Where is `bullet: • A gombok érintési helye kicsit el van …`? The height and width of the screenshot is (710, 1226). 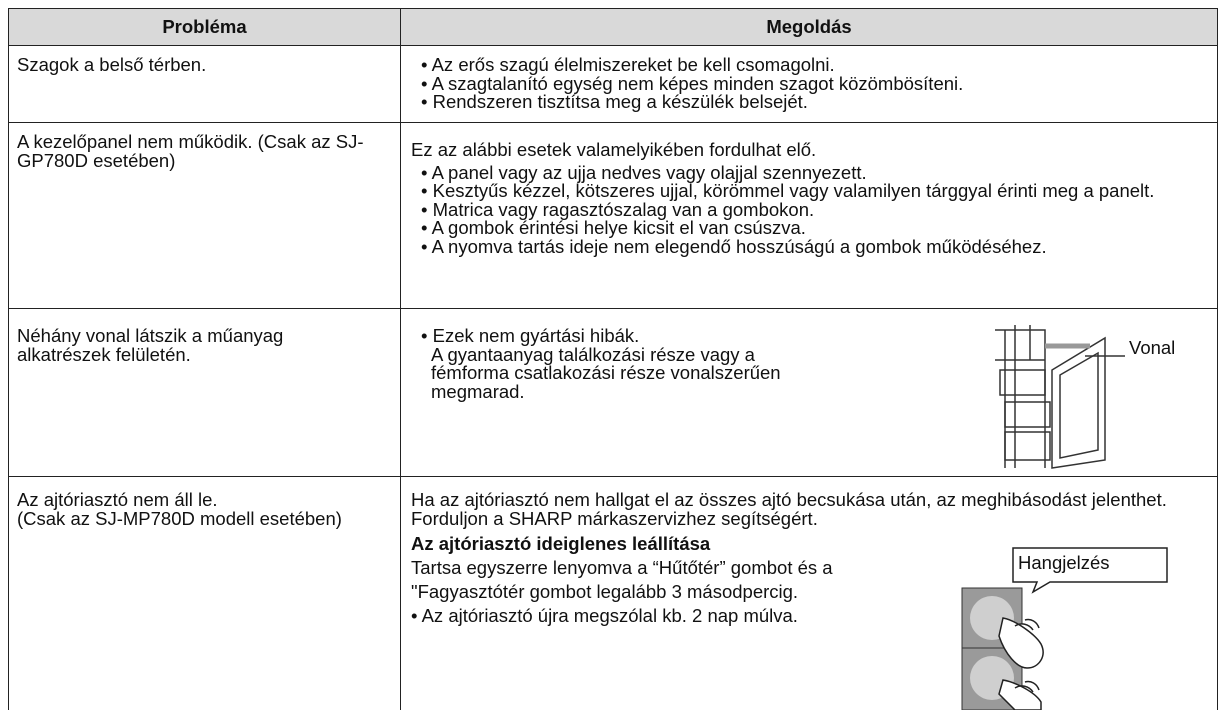 bullet: • A gombok érintési helye kicsit el van … is located at coordinates (613, 227).